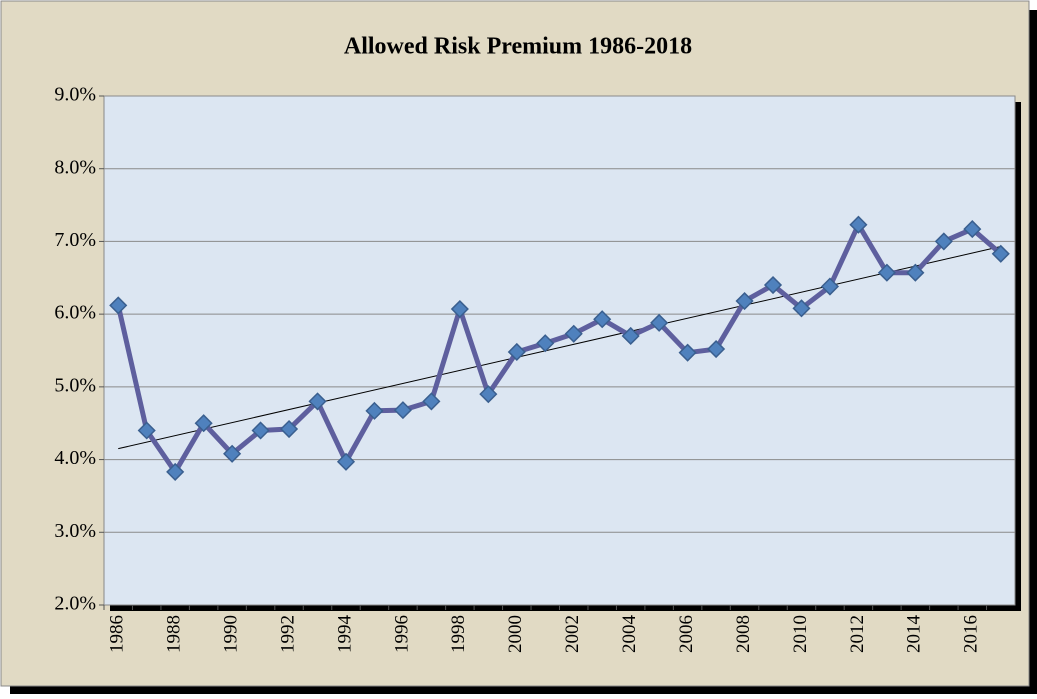  What do you see at coordinates (629, 634) in the screenshot?
I see `x-tick-label: 2004` at bounding box center [629, 634].